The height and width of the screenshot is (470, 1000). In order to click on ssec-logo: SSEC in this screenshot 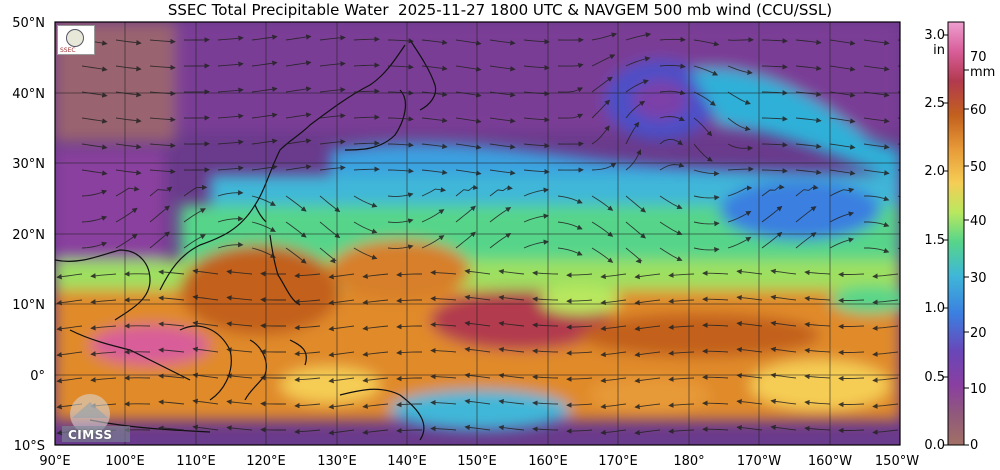, I will do `click(76, 40)`.